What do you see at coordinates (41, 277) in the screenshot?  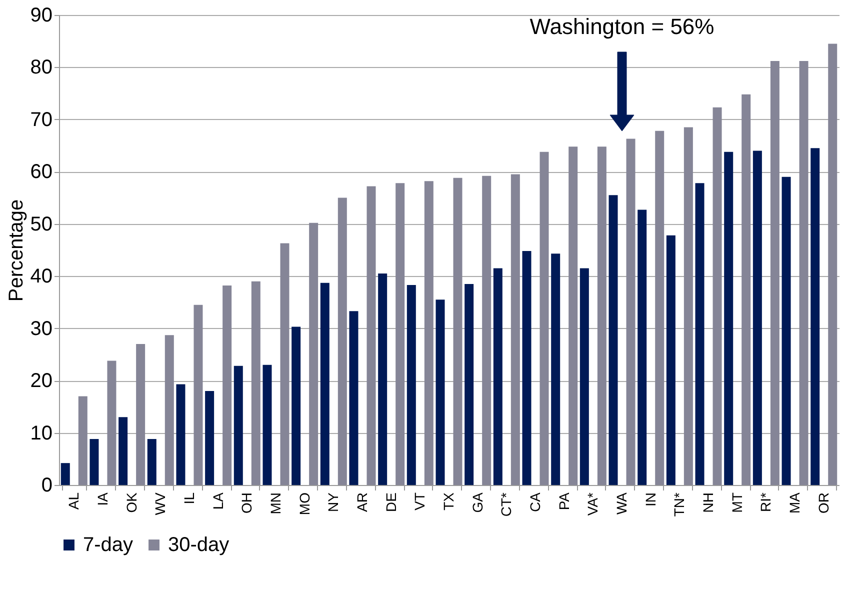 I see `y-tick-label: 40` at bounding box center [41, 277].